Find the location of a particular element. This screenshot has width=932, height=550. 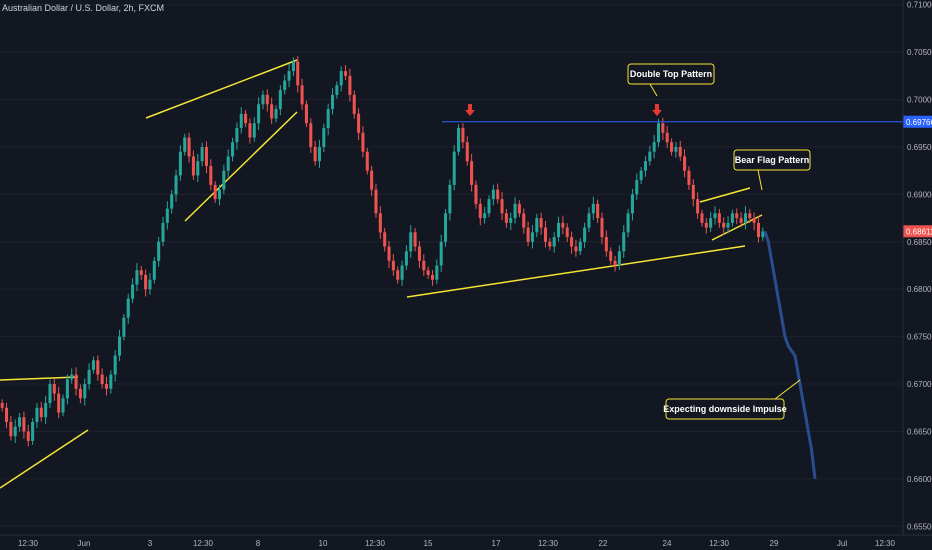

resistance-price-label: 0.69766 is located at coordinates (919, 122).